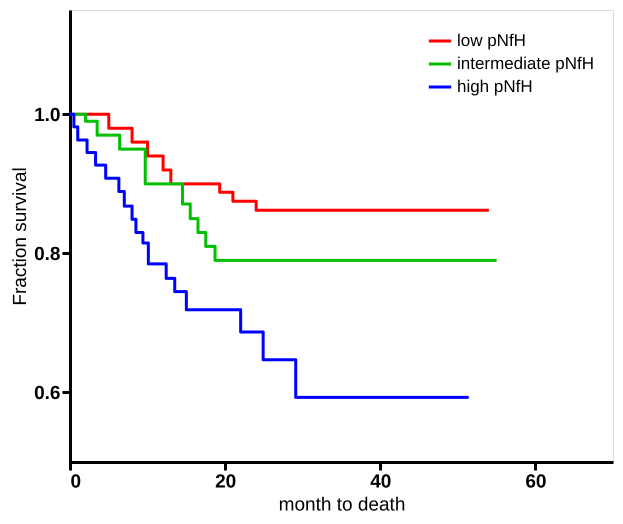  What do you see at coordinates (495, 86) in the screenshot?
I see `legend-label: high pNfH` at bounding box center [495, 86].